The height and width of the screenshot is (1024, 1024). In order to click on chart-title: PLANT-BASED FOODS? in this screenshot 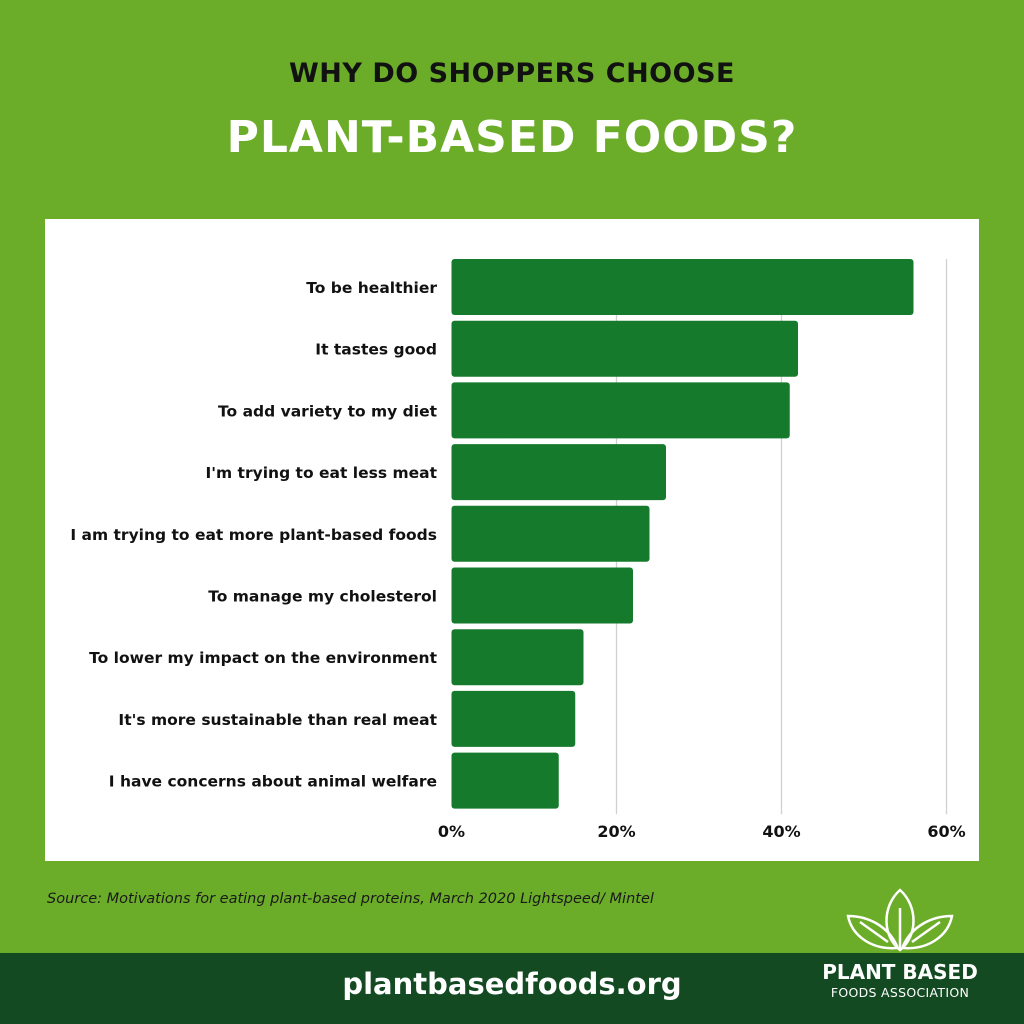, I will do `click(512, 137)`.